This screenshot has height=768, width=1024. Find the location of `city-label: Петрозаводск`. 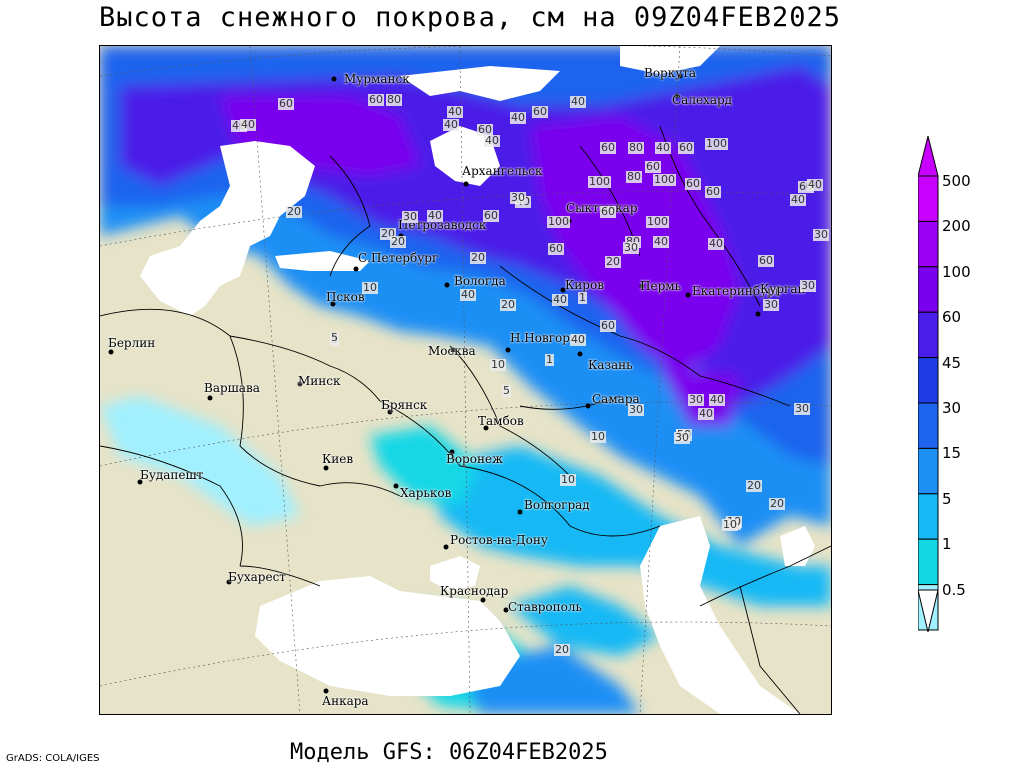

city-label: Петрозаводск is located at coordinates (442, 225).